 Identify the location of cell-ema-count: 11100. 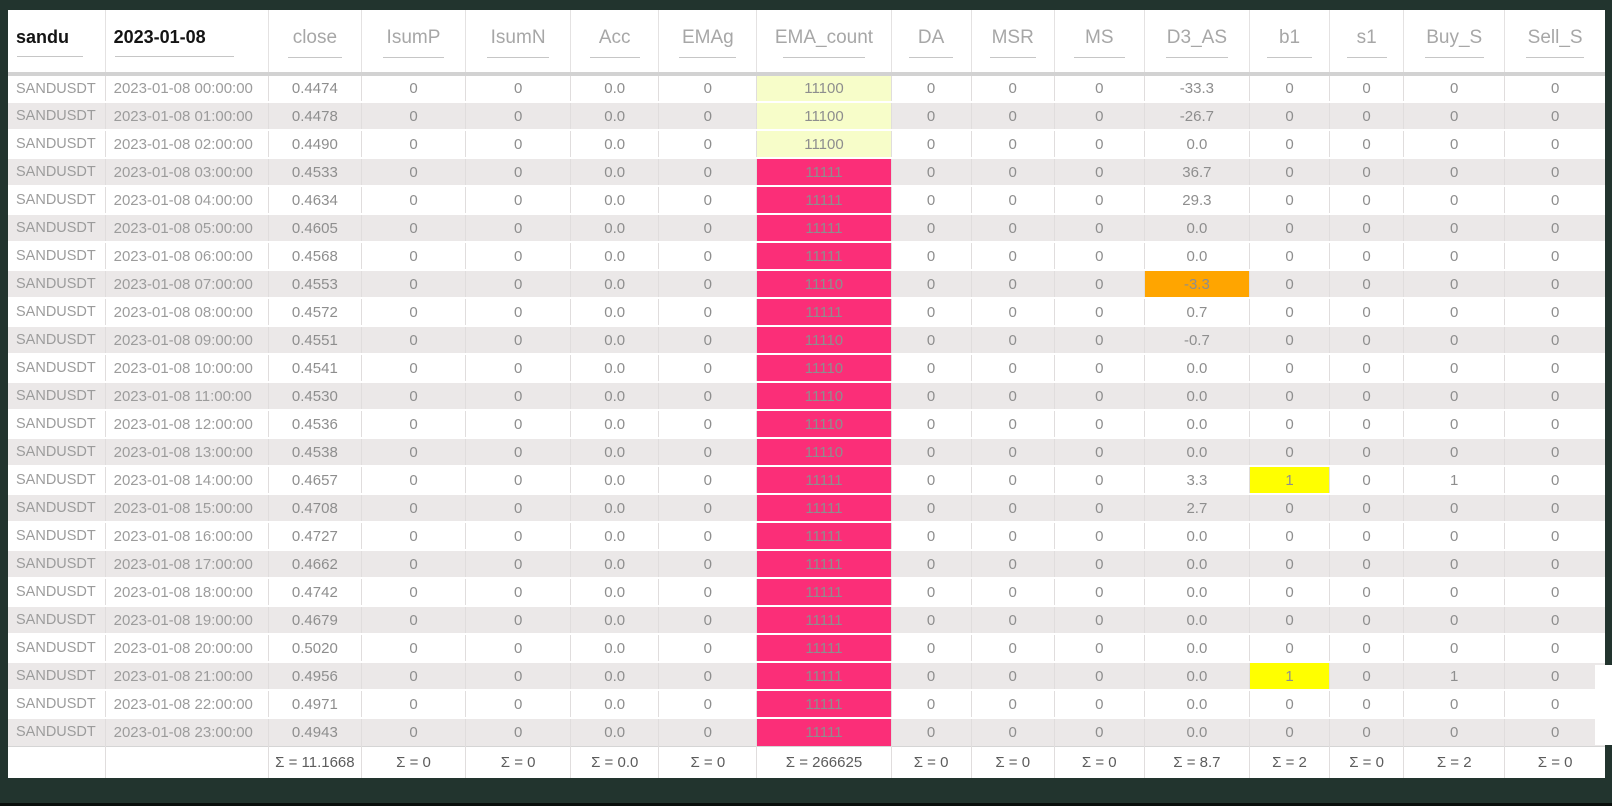
(824, 115).